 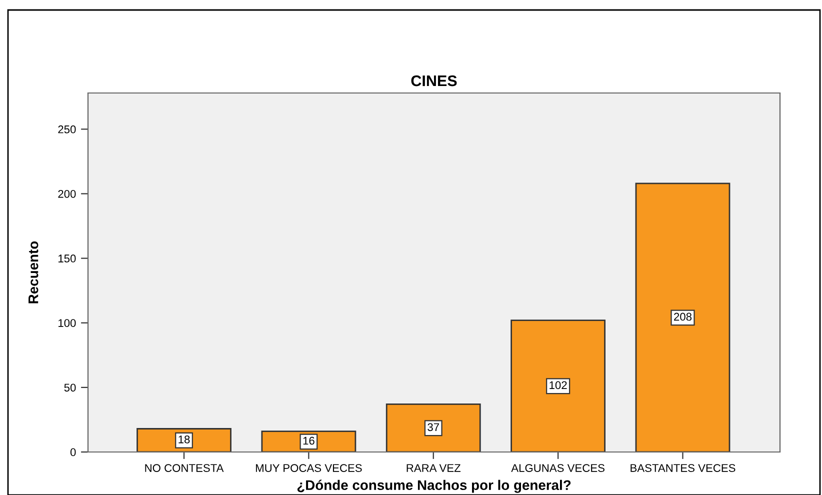 What do you see at coordinates (67, 258) in the screenshot?
I see `y-tick-label: 150` at bounding box center [67, 258].